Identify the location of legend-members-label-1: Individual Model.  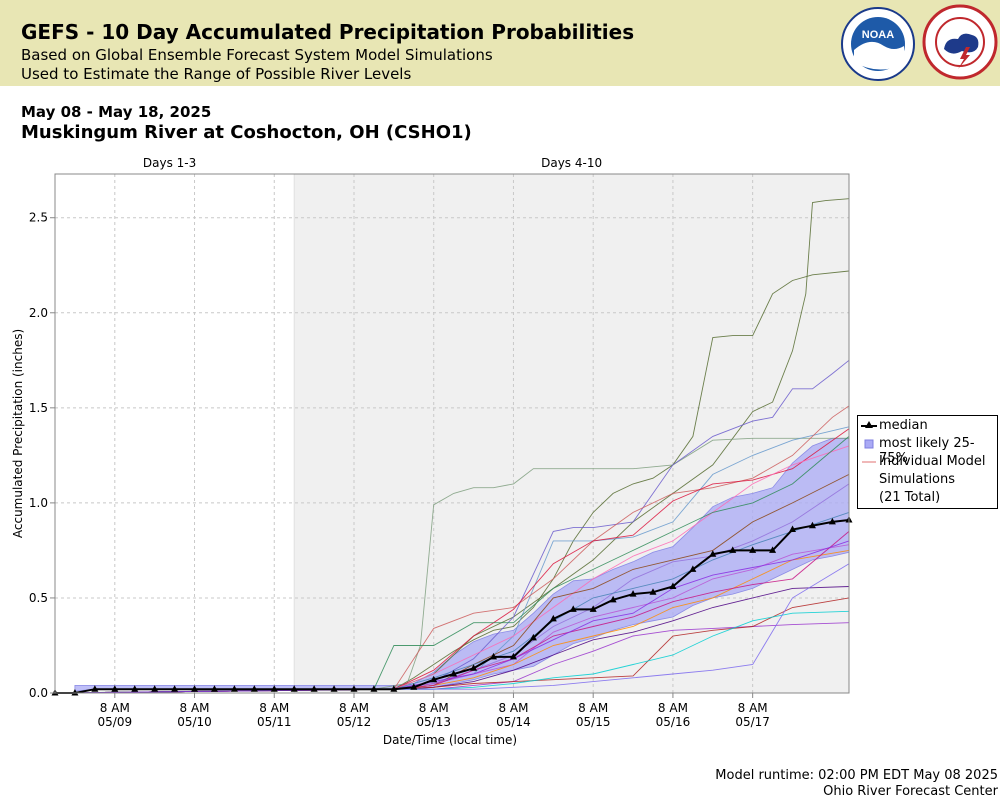
(932, 461).